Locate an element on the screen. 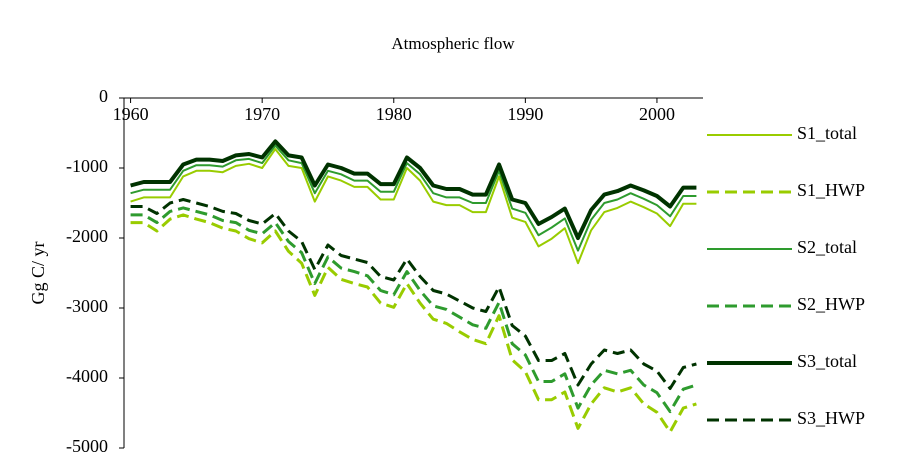 This screenshot has width=908, height=463. legend-label: S3_HWP is located at coordinates (831, 418).